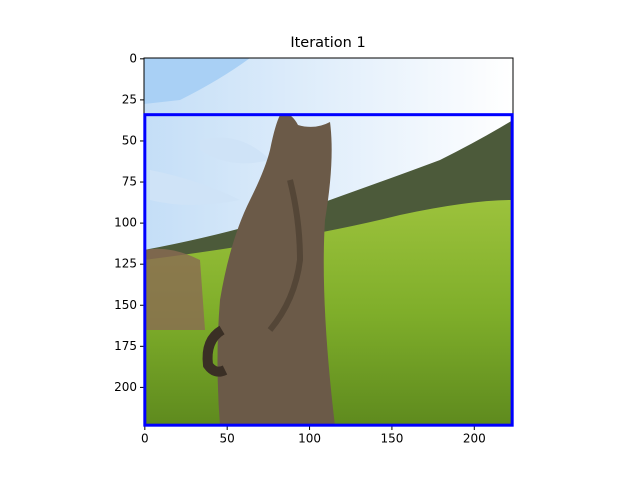 The width and height of the screenshot is (640, 480). What do you see at coordinates (125, 305) in the screenshot?
I see `y-tick-label: 150` at bounding box center [125, 305].